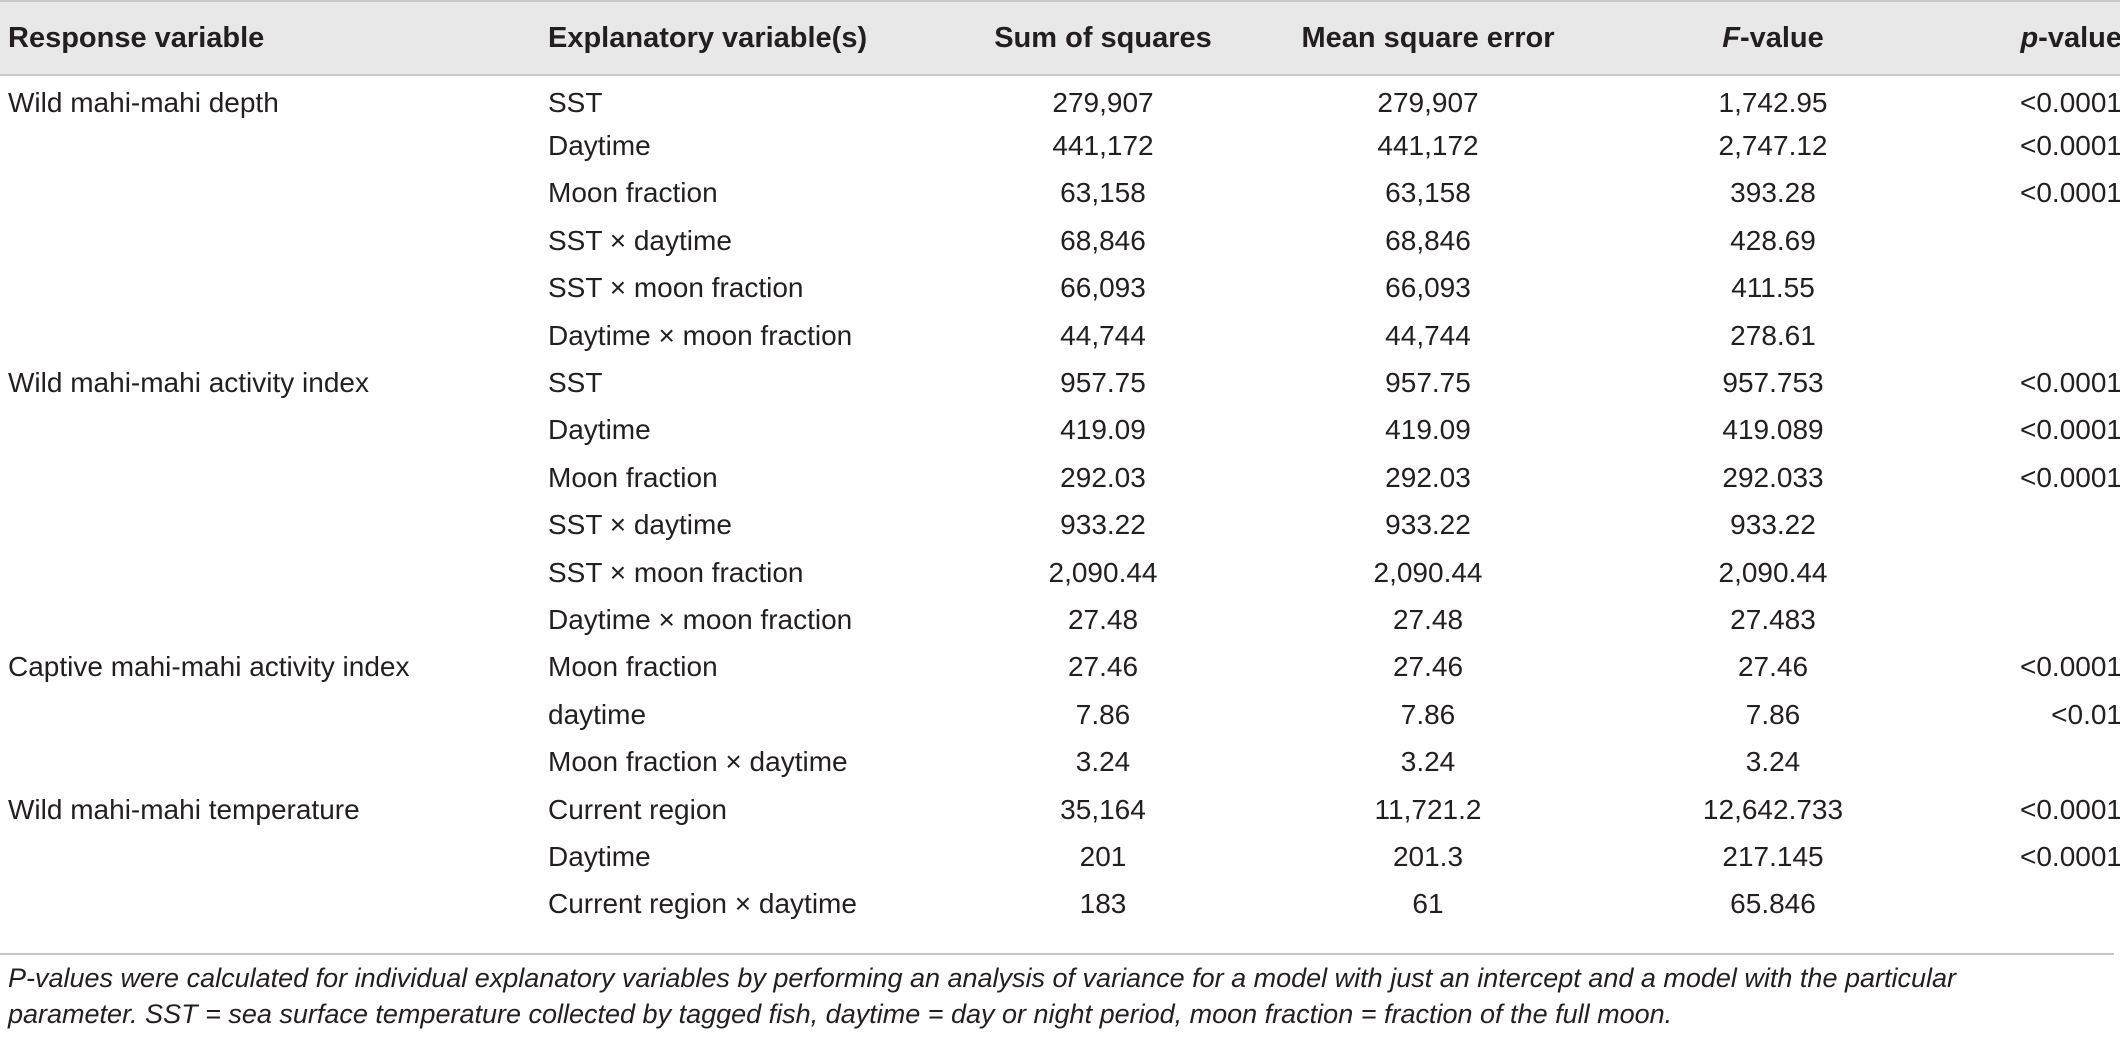 The height and width of the screenshot is (1038, 2120). I want to click on table-row: Moon fraction × daytime 3.24 3.24 3.24, so click(1060, 761).